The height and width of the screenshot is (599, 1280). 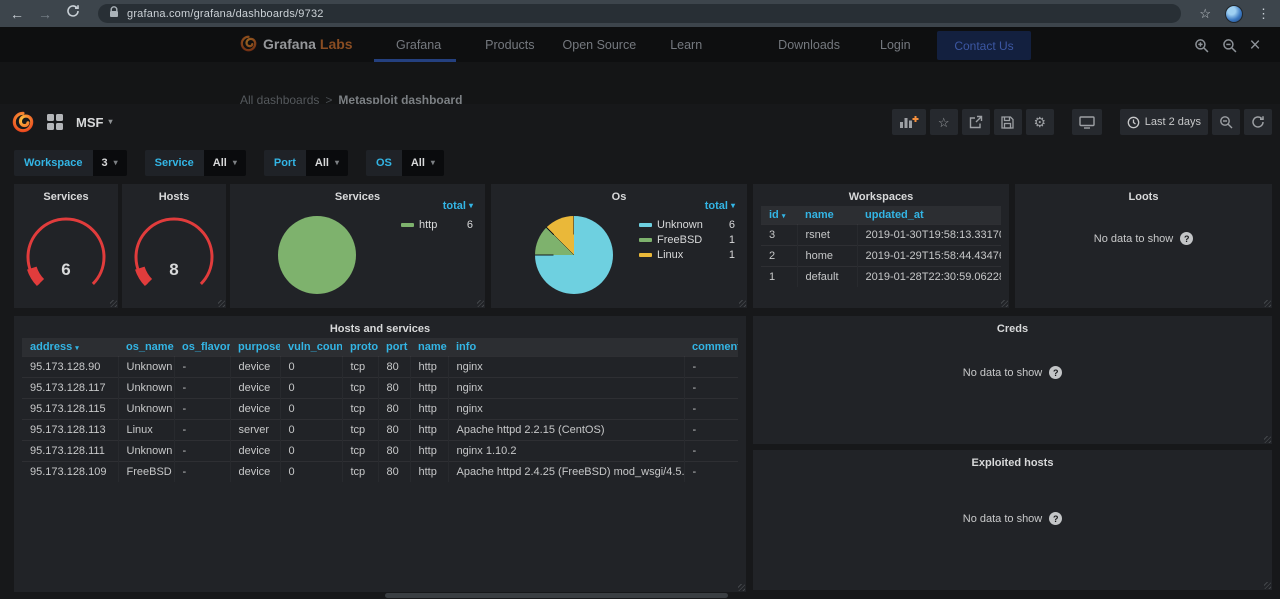 I want to click on col-header-proto: proto, so click(x=360, y=347).